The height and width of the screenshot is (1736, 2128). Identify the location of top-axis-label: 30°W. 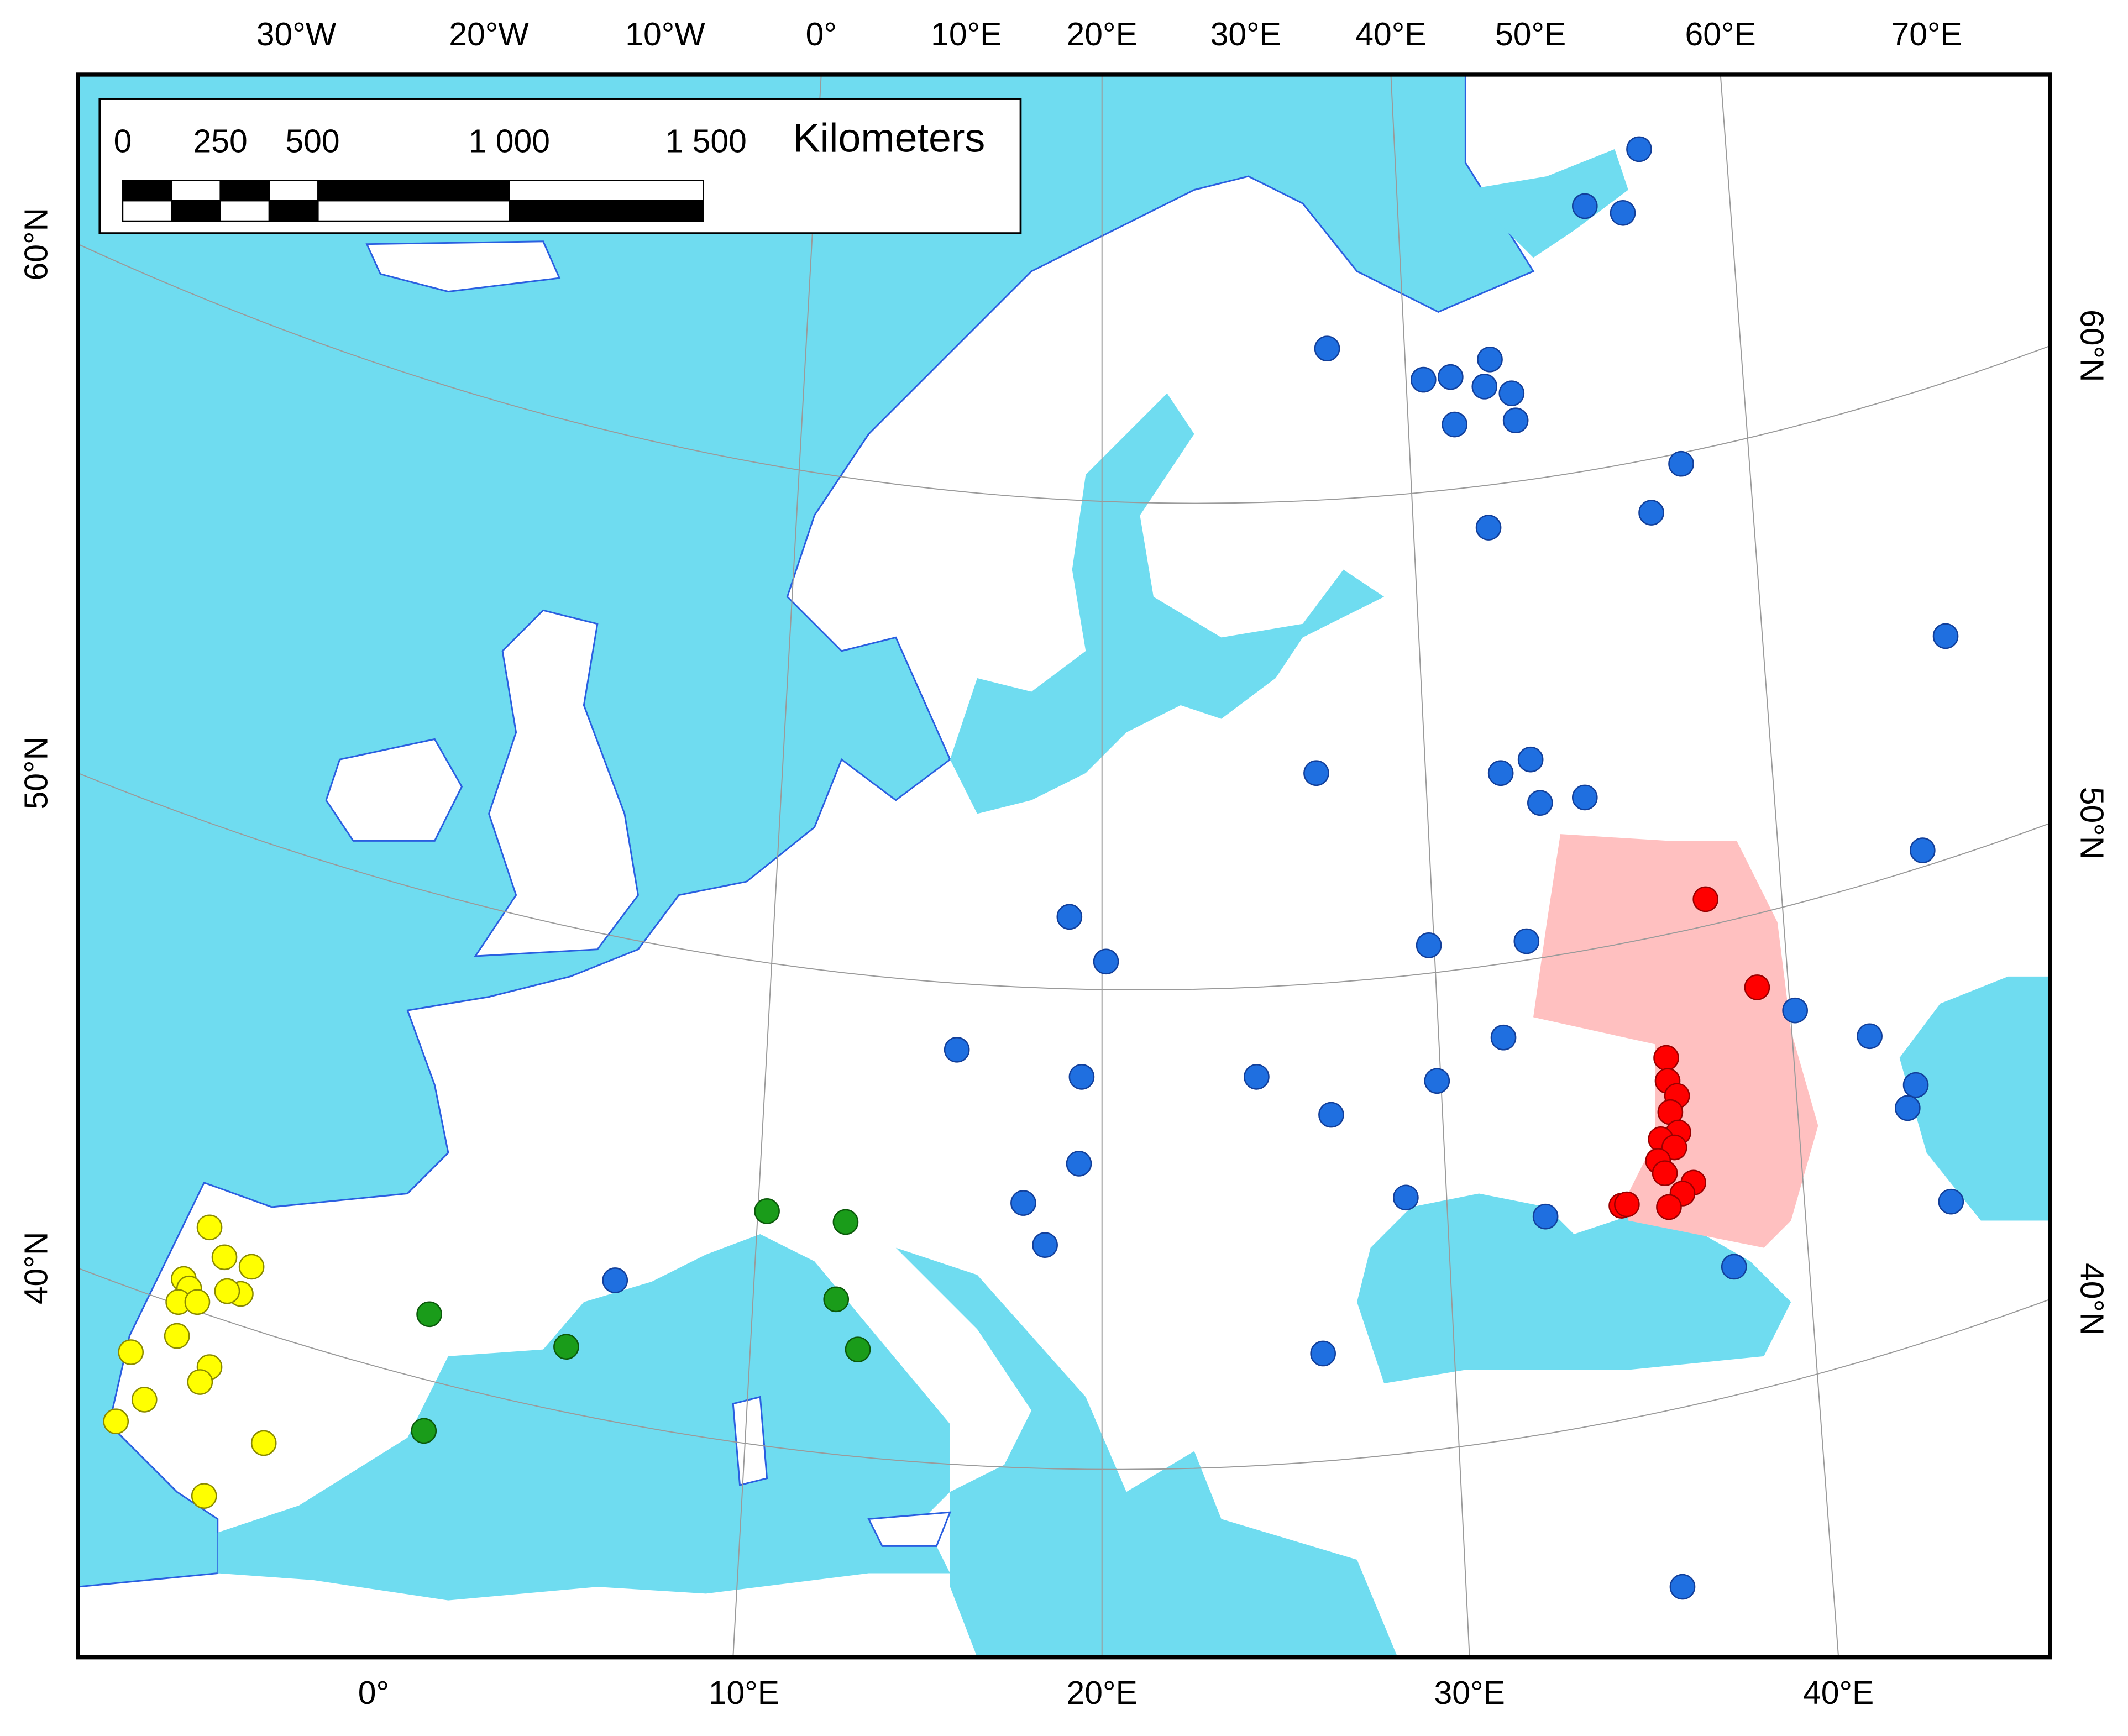
(296, 35).